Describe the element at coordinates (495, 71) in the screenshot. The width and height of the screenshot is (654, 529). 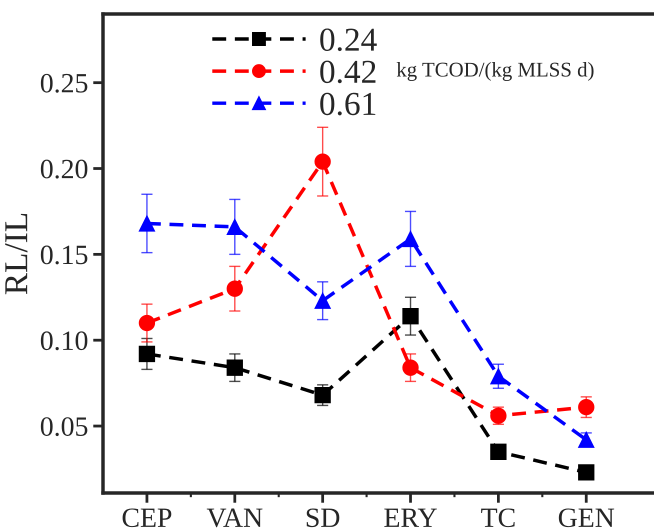
I see `annotation: kg TCOD/(kg MLSS d)` at that location.